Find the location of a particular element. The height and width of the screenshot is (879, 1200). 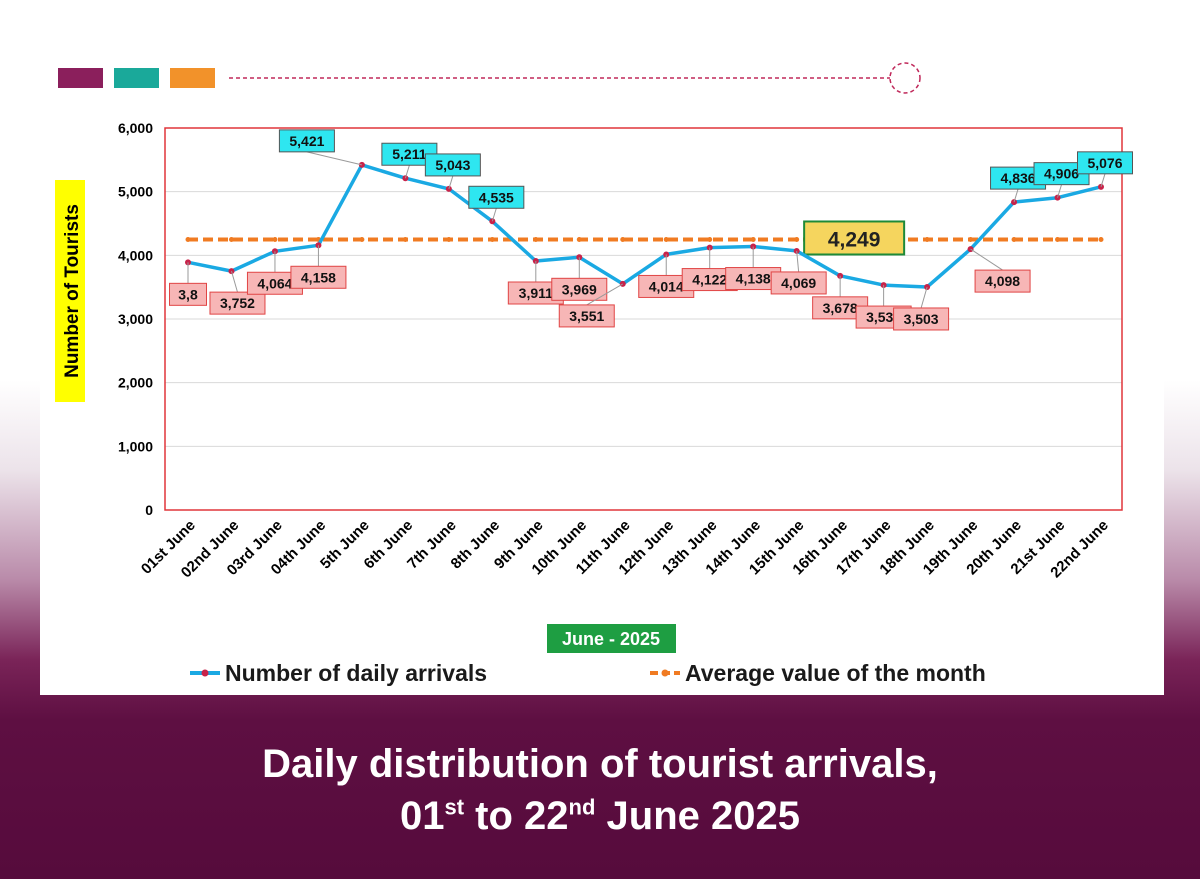

data-label: 4,014 is located at coordinates (666, 286).